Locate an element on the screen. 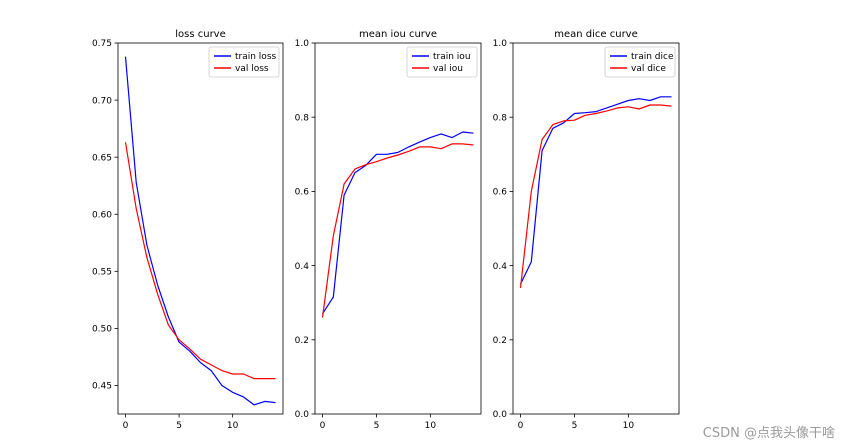 This screenshot has height=447, width=845. series-line-train-iou is located at coordinates (397, 223).